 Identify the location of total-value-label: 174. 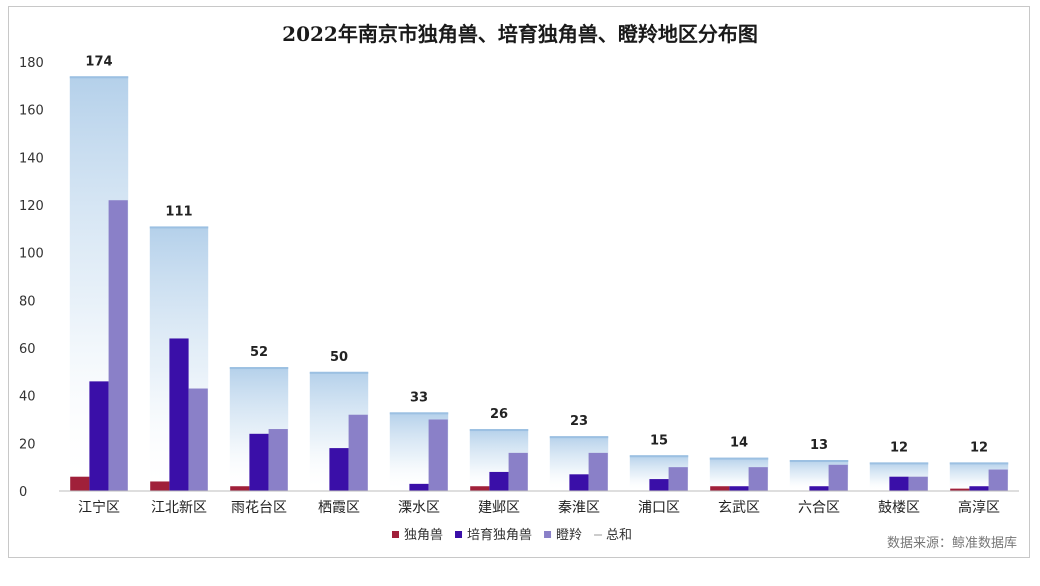
(98, 61).